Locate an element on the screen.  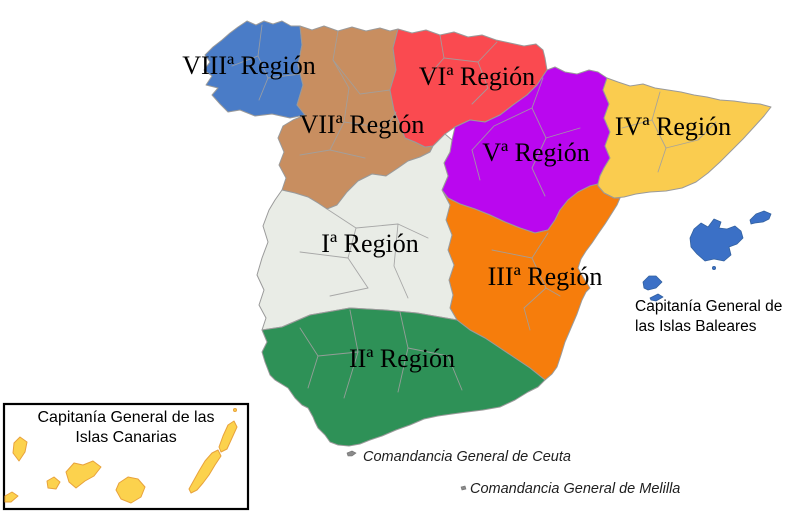
region-vi-label: VIª Región is located at coordinates (477, 76).